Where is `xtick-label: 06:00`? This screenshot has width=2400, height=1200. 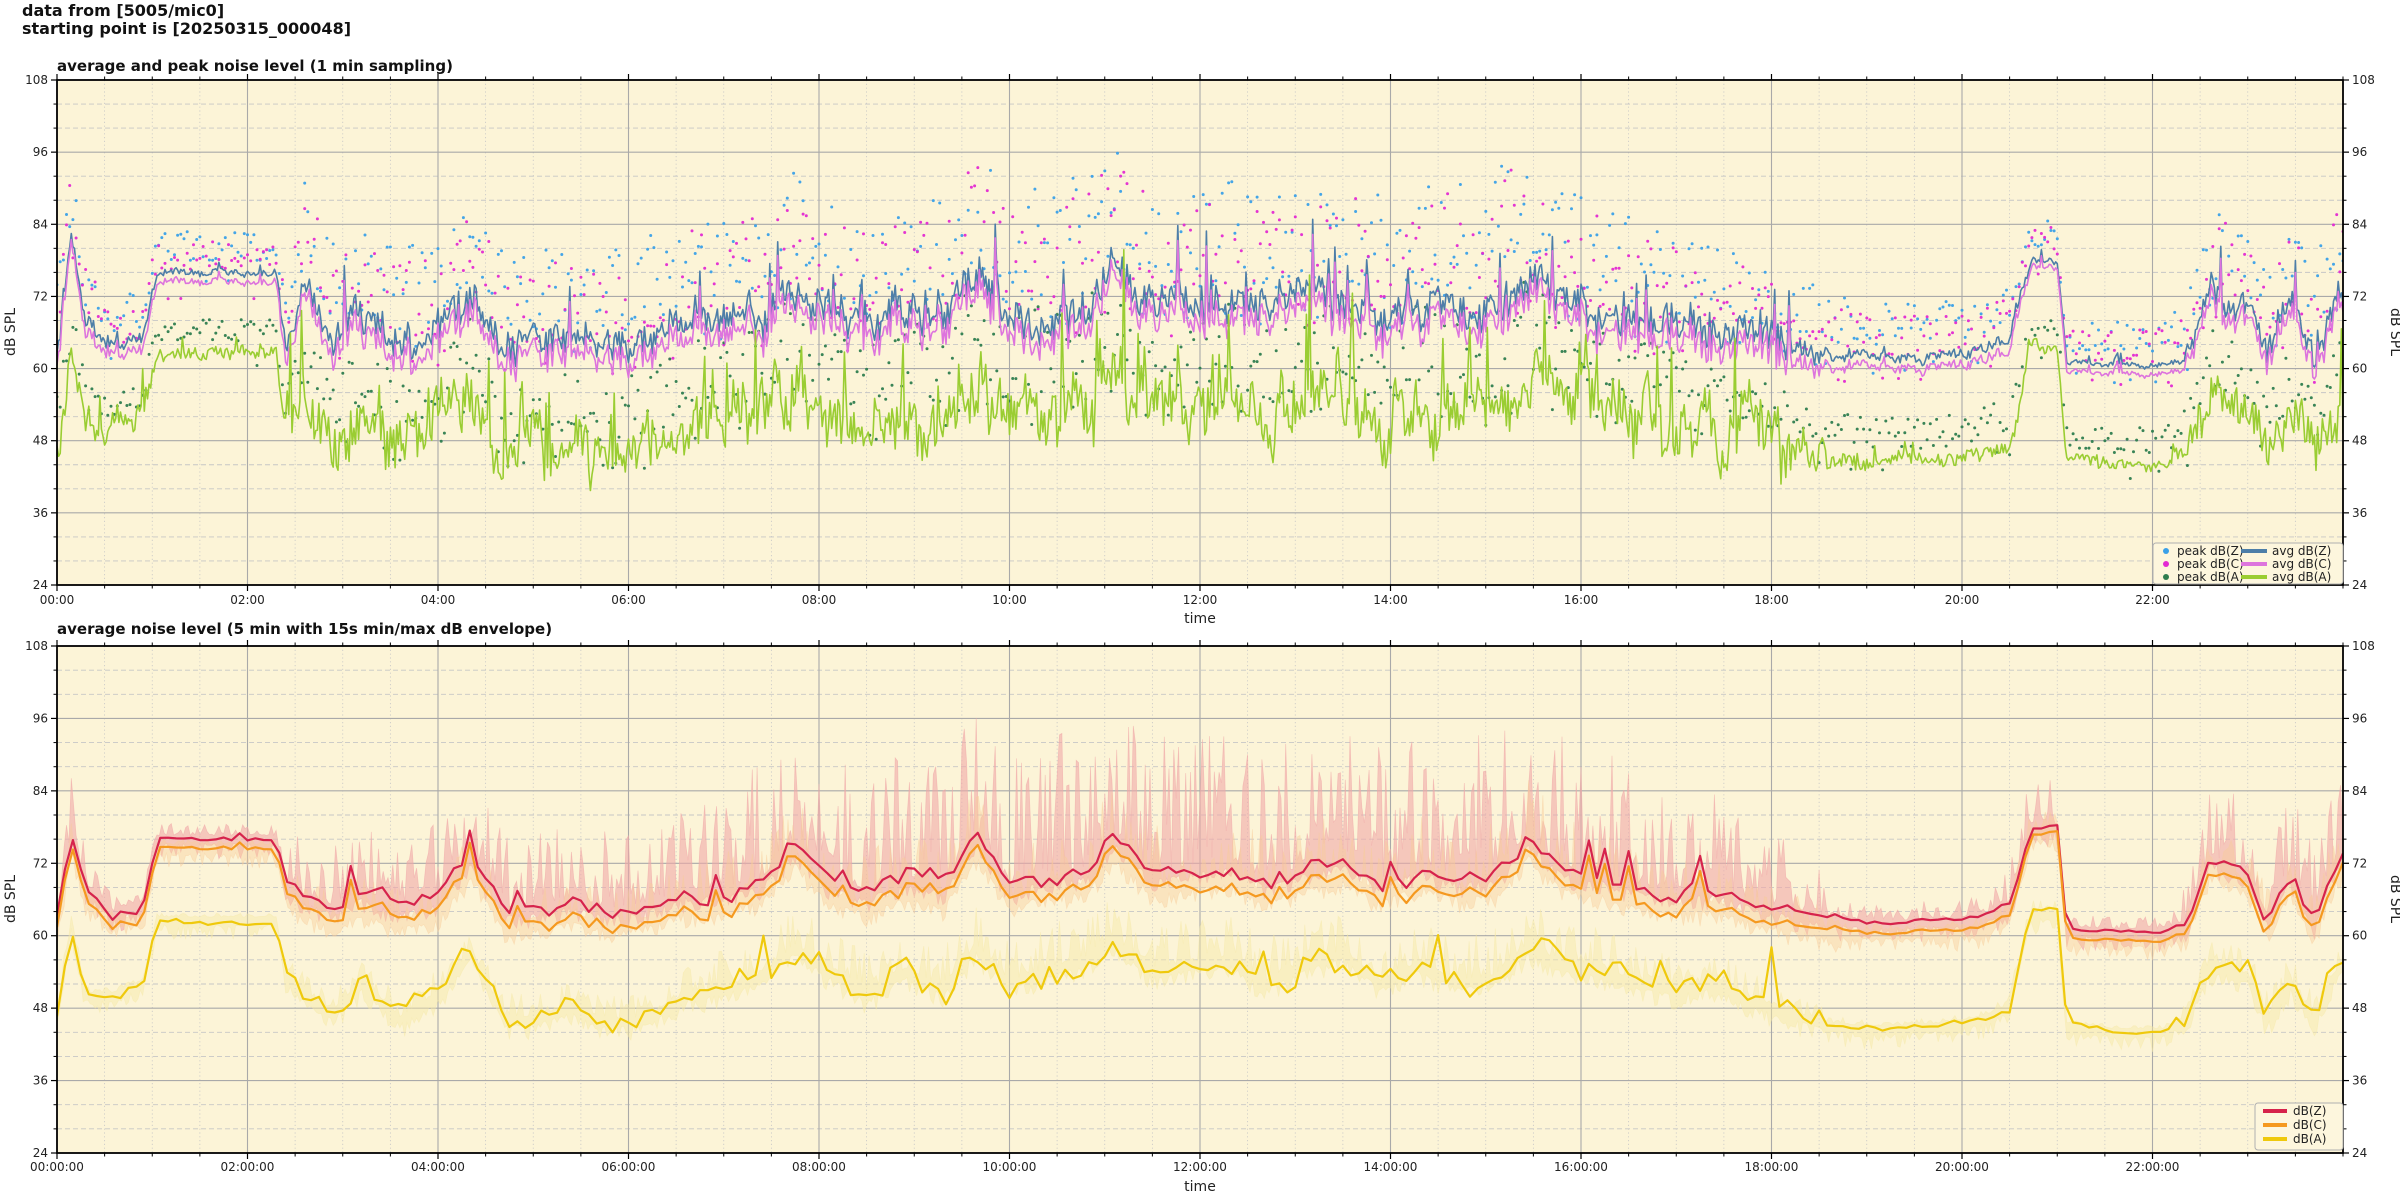
xtick-label: 06:00 is located at coordinates (628, 600).